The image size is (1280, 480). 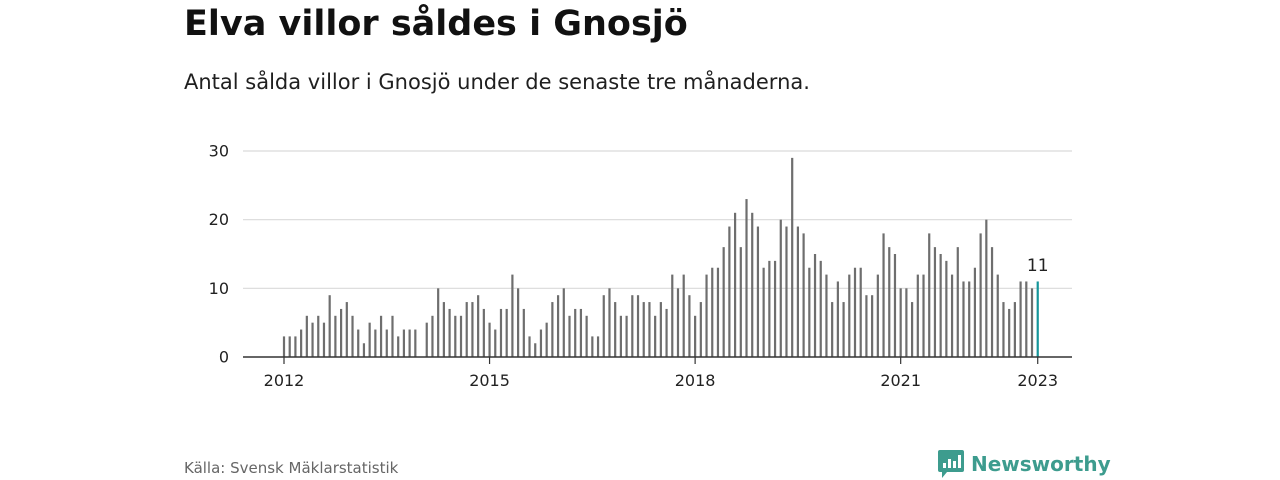 What do you see at coordinates (489, 380) in the screenshot?
I see `x-tick-label: 2015` at bounding box center [489, 380].